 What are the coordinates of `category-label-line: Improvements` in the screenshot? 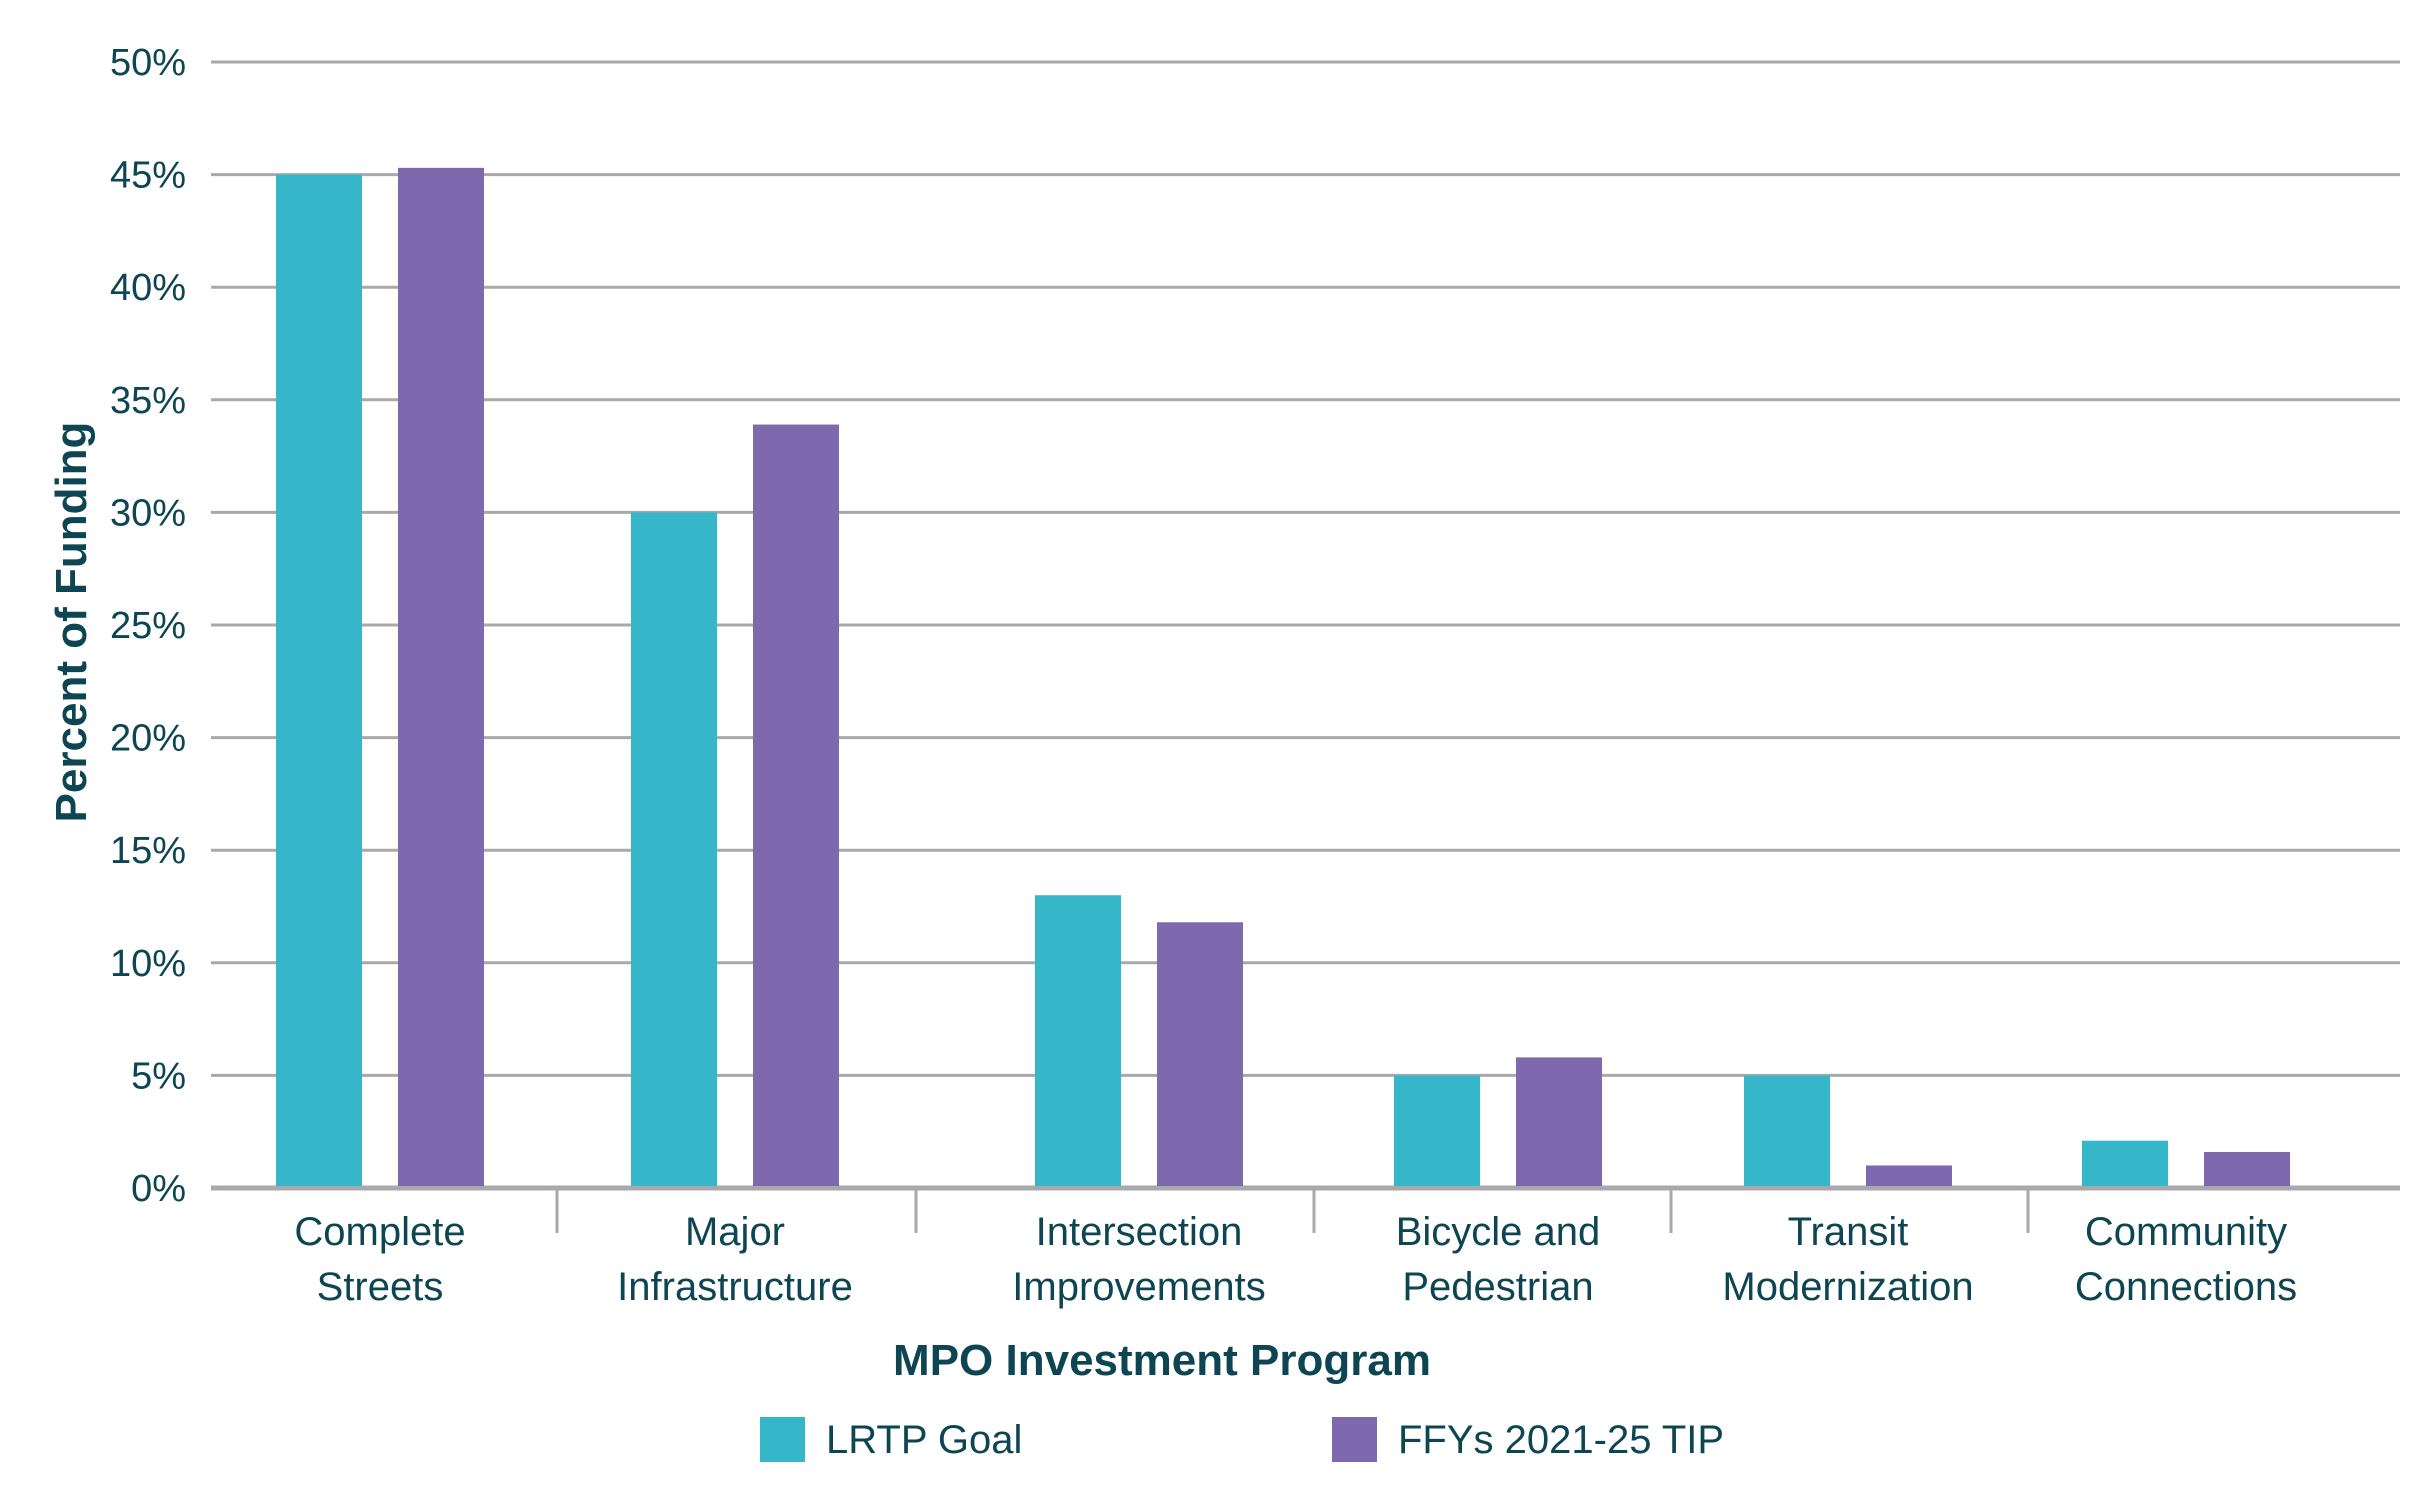 It's located at (1138, 1287).